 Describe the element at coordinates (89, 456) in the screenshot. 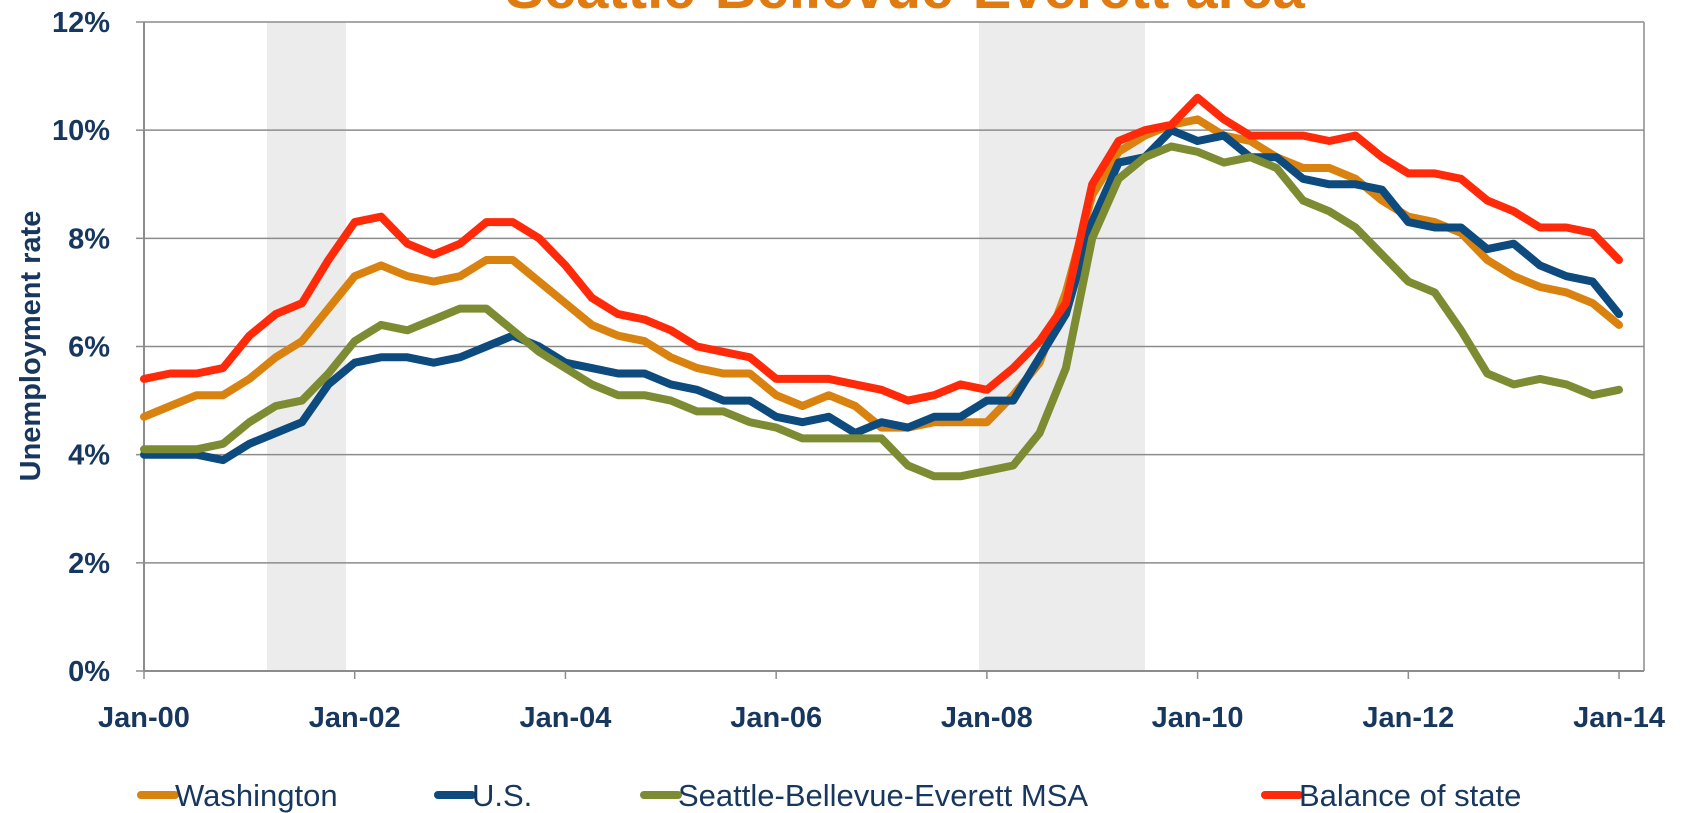

I see `y-tick-label: 4%` at that location.